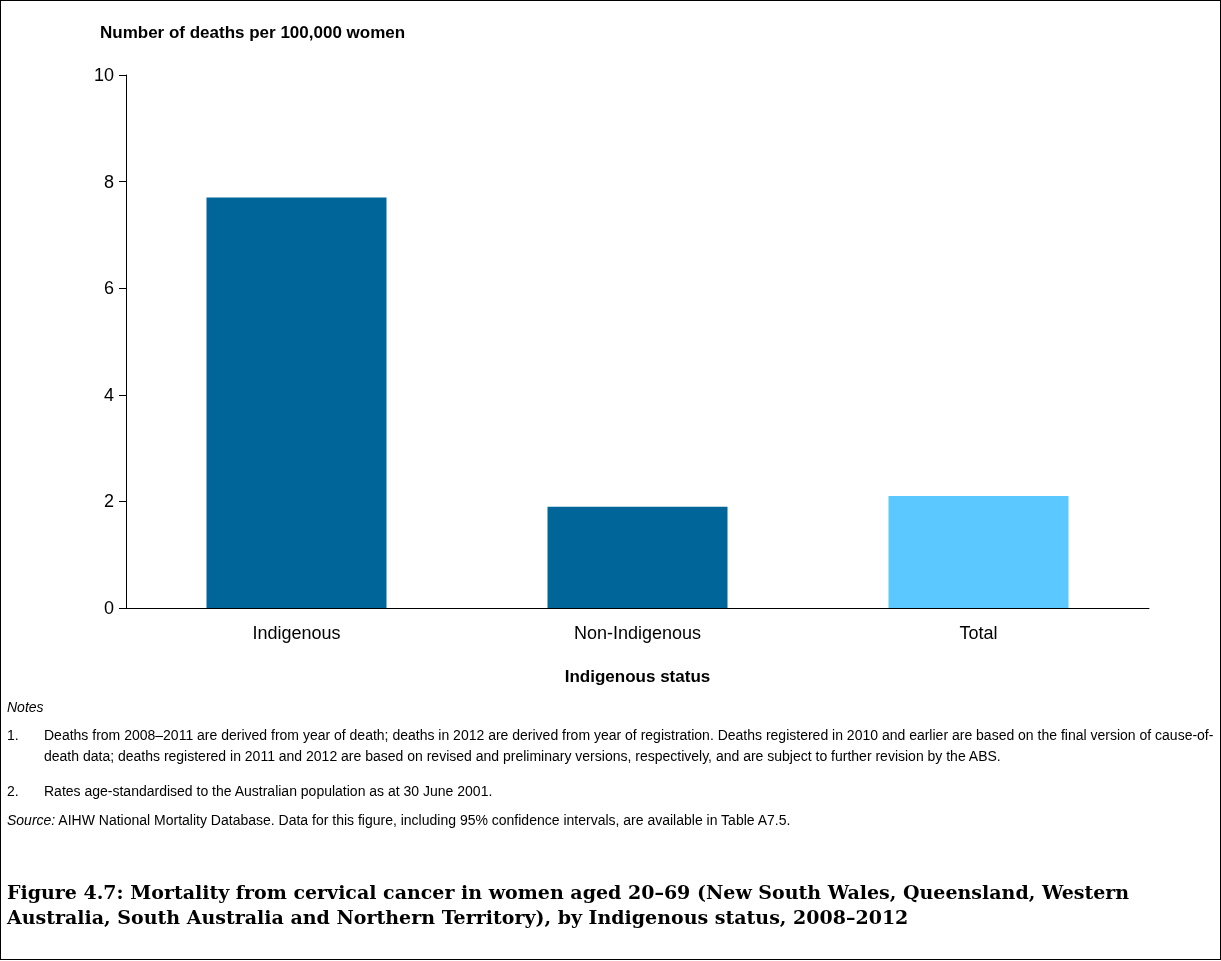  I want to click on y-tick-label: 8, so click(108, 181).